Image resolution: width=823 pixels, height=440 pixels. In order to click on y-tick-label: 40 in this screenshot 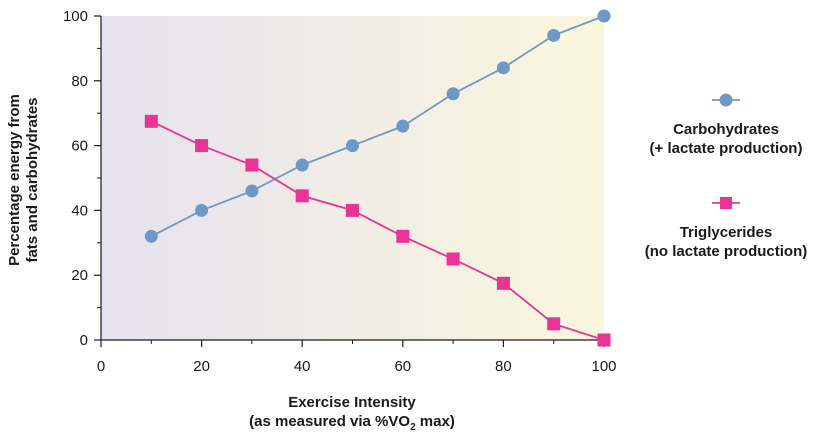, I will do `click(79, 210)`.